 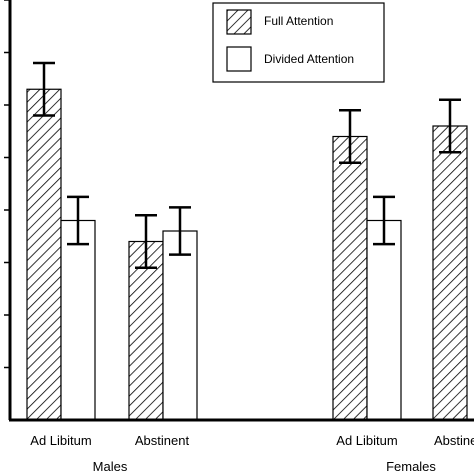 What do you see at coordinates (298, 21) in the screenshot?
I see `legend-label-full-attention: Full Attention` at bounding box center [298, 21].